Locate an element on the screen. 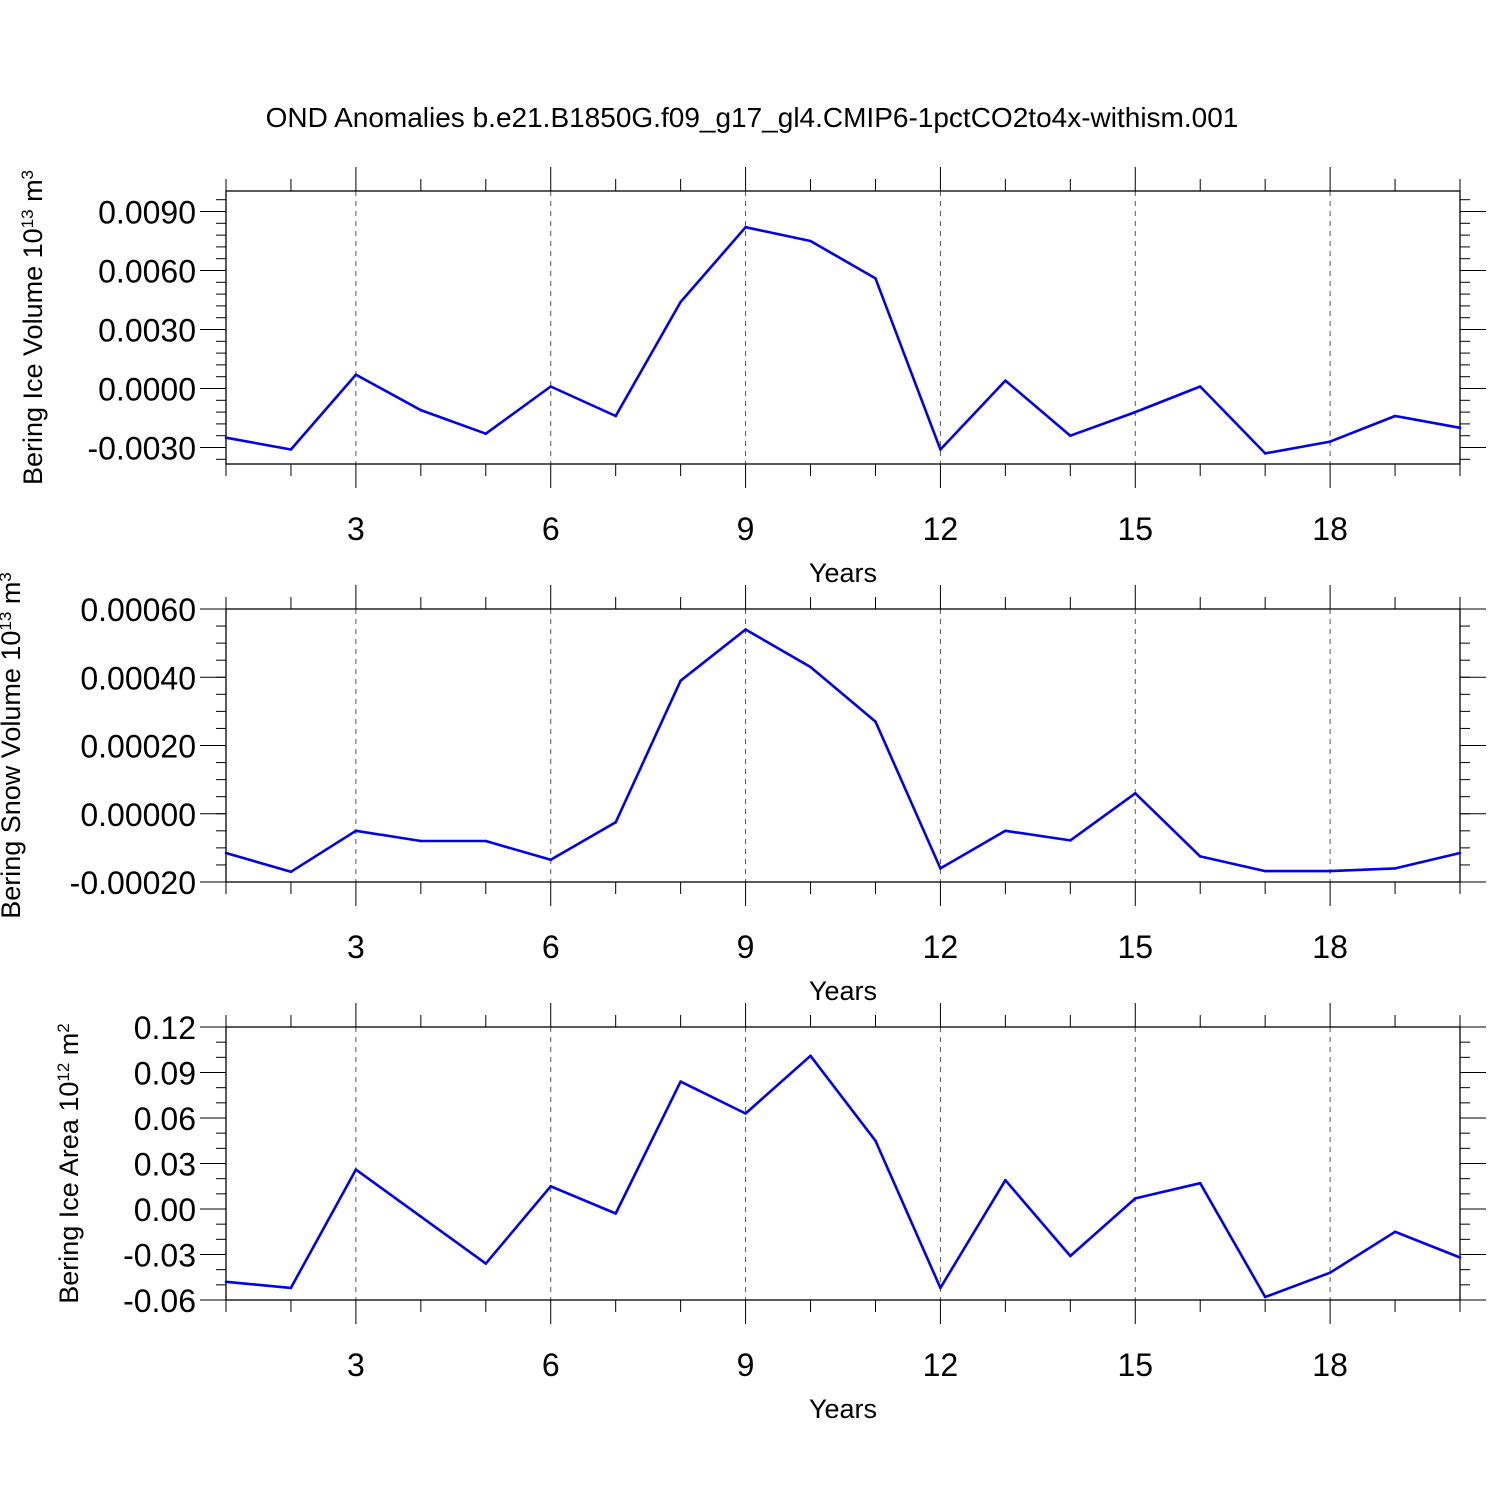  y-tick-label: 0.00 is located at coordinates (165, 1210).